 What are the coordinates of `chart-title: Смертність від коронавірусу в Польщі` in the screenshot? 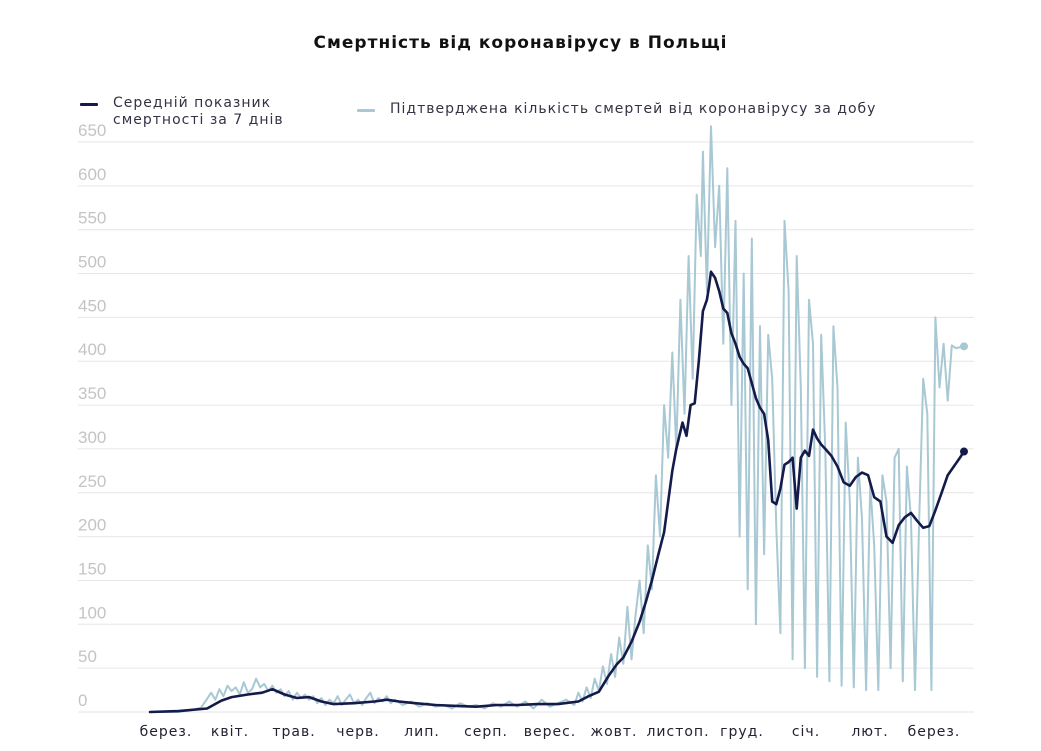 It's located at (520, 43).